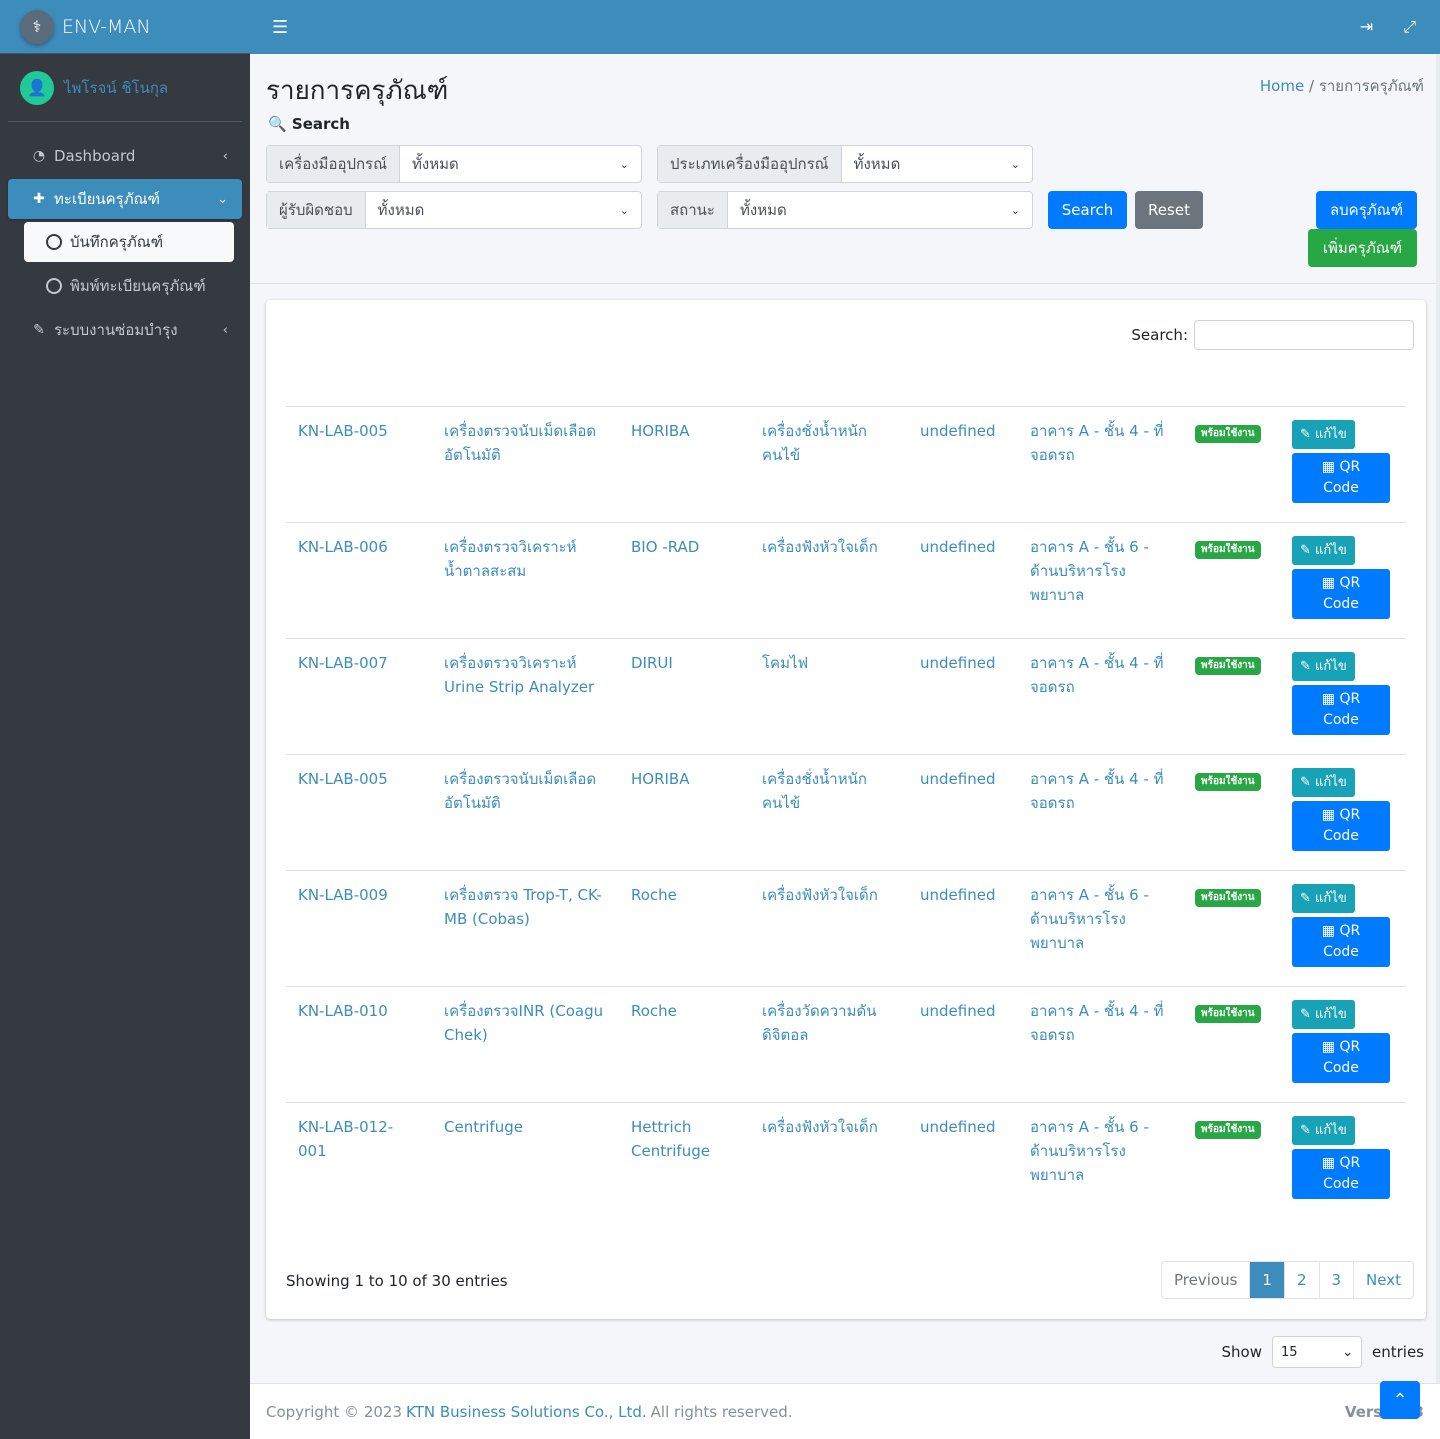 The image size is (1440, 1439). I want to click on equipment-name: เครื่องตรวจINR (Coagu Chek), so click(525, 1044).